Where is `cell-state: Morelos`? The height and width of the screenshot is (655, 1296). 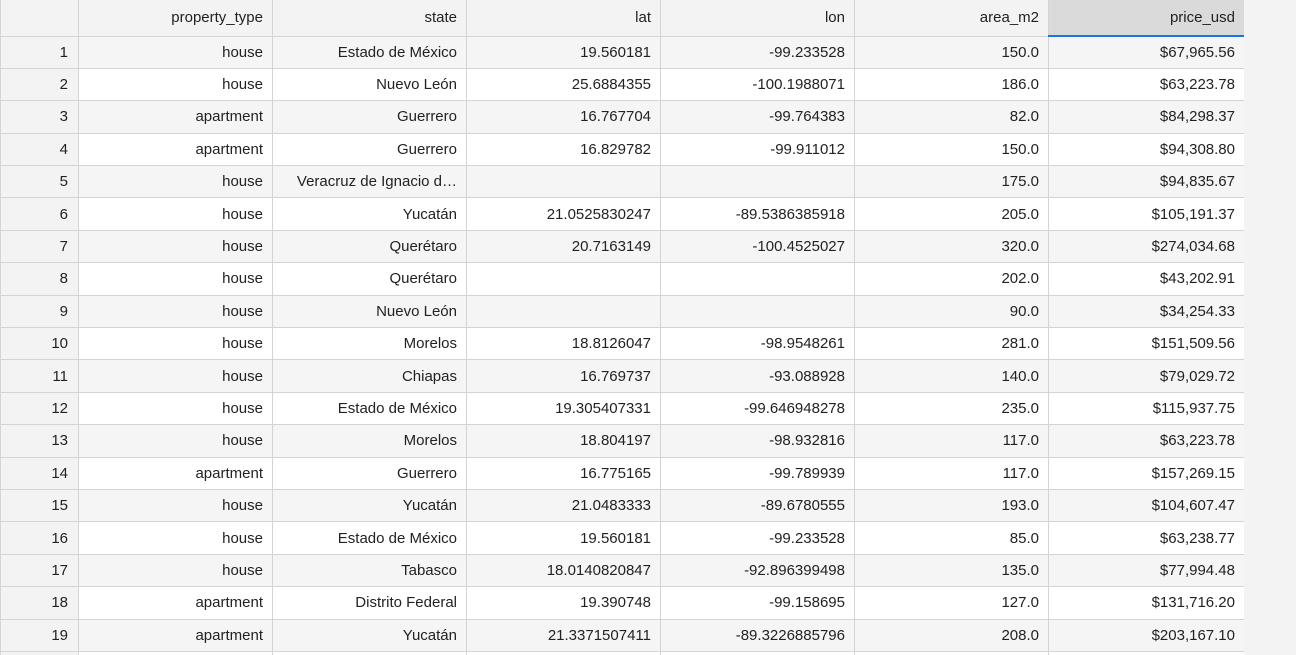 cell-state: Morelos is located at coordinates (369, 441).